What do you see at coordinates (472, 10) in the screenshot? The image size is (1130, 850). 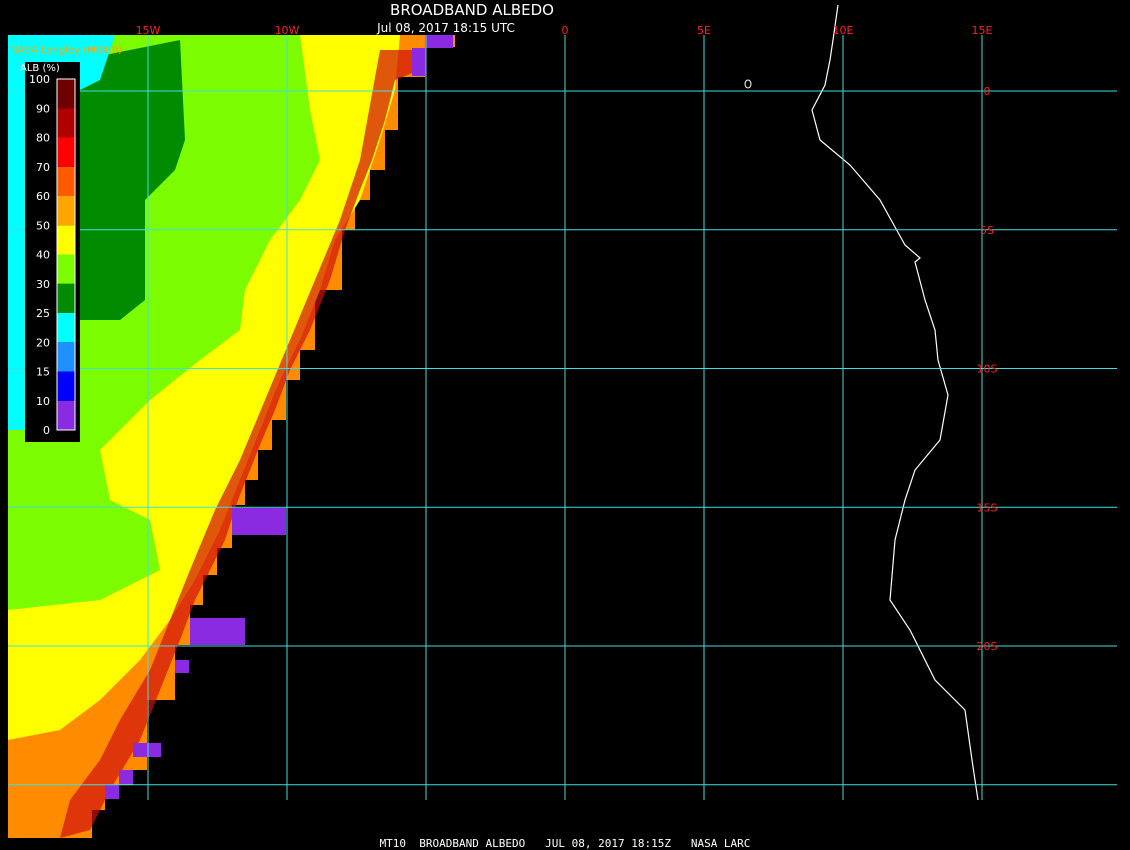 I see `title: BROADBAND ALBEDO` at bounding box center [472, 10].